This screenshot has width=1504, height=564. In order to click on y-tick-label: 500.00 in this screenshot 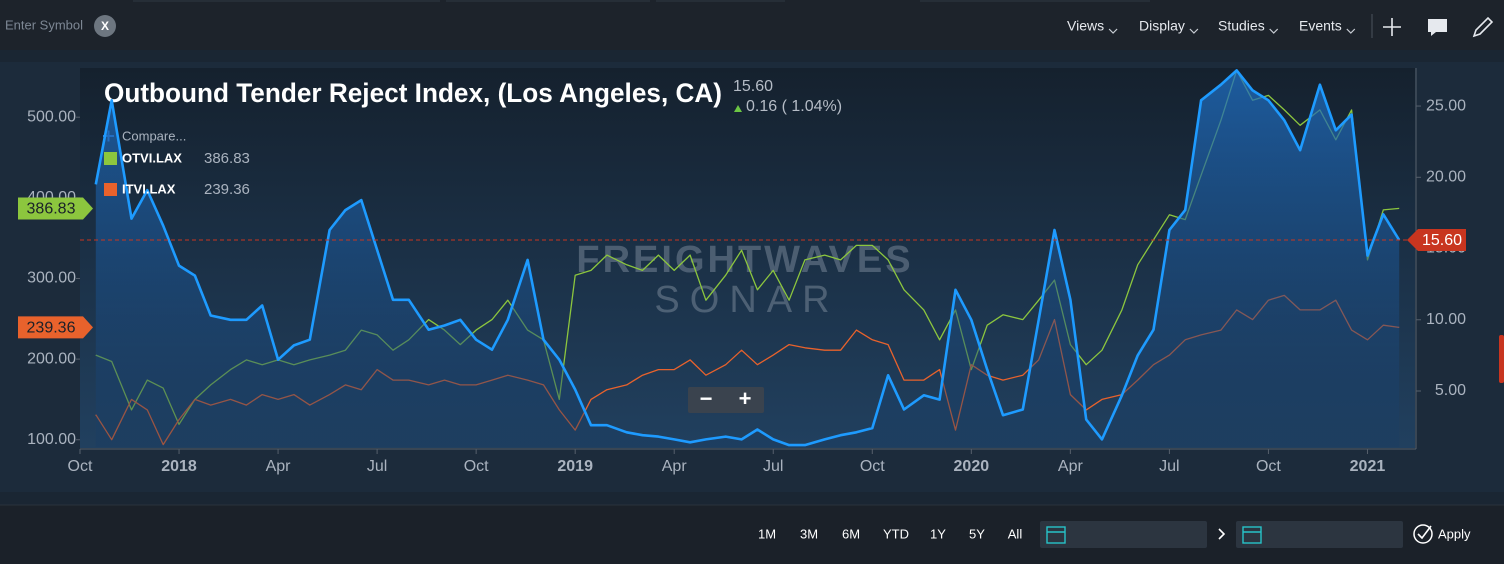, I will do `click(51, 116)`.